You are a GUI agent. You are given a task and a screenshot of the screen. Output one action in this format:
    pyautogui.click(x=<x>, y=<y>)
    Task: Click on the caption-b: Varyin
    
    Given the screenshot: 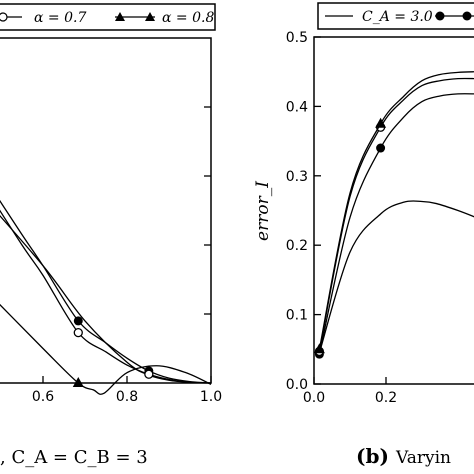 What is the action you would take?
    pyautogui.click(x=423, y=458)
    